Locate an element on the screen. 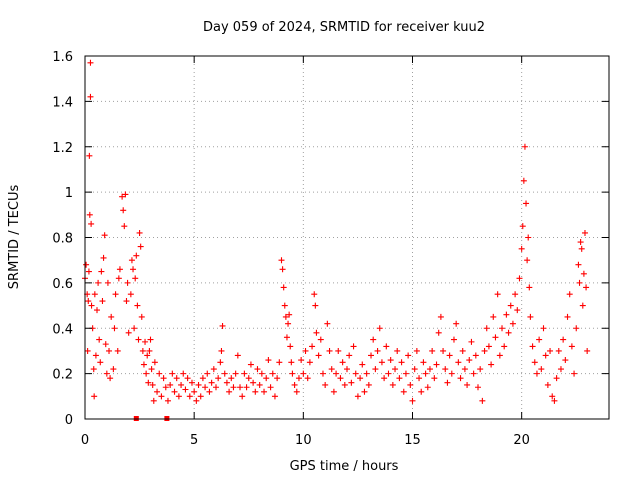 Image resolution: width=640 pixels, height=484 pixels. x-tick-label: 0 is located at coordinates (85, 440).